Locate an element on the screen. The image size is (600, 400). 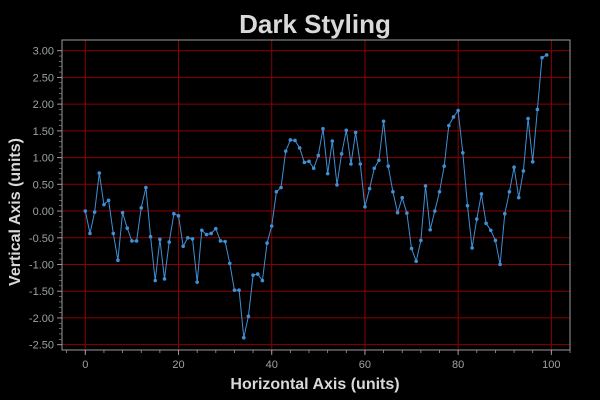
y-tick-label: 0.50 is located at coordinates (43, 185).